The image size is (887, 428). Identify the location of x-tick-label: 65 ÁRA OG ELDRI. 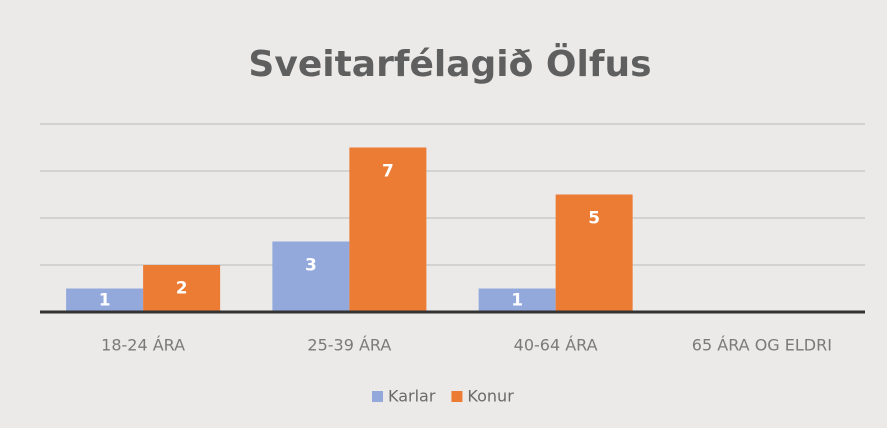
(762, 345).